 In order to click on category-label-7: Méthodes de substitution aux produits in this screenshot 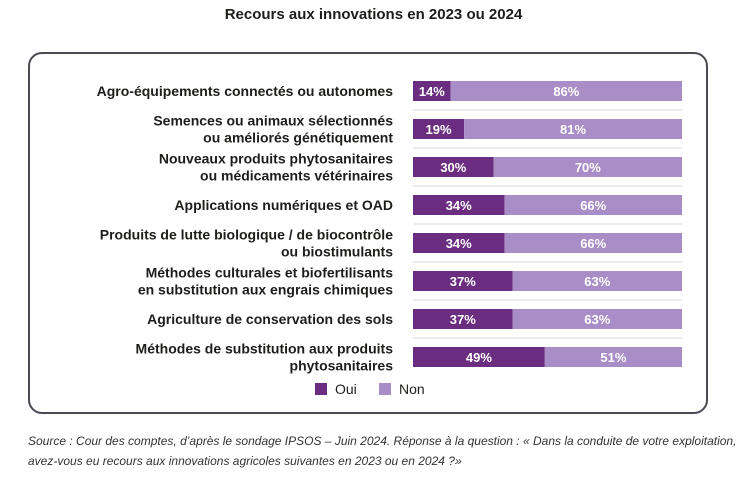, I will do `click(265, 349)`.